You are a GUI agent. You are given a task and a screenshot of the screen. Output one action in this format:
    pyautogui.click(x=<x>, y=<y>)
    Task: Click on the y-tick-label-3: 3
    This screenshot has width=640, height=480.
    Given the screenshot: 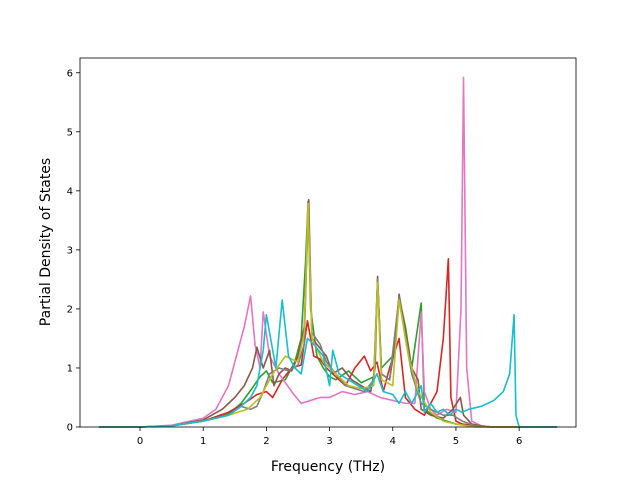 What is the action you would take?
    pyautogui.click(x=70, y=250)
    